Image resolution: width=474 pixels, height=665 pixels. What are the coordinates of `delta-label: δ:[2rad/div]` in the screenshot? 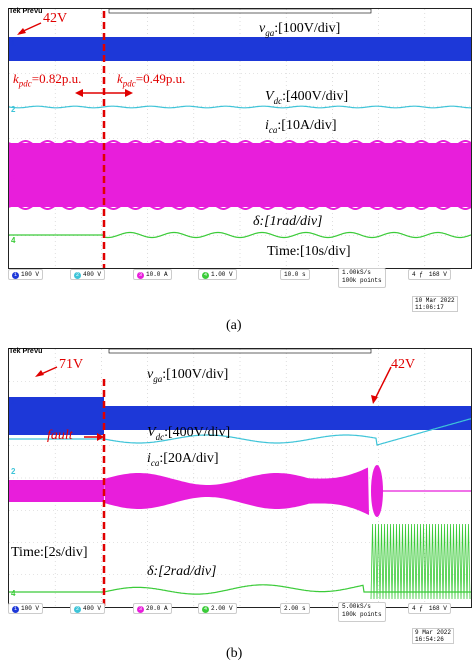 It's located at (182, 571).